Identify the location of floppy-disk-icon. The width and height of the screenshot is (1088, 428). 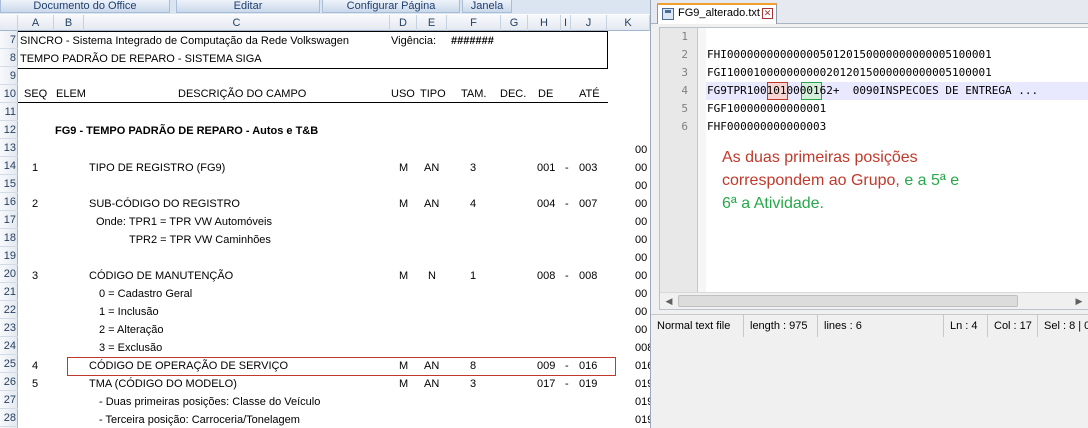
(668, 14).